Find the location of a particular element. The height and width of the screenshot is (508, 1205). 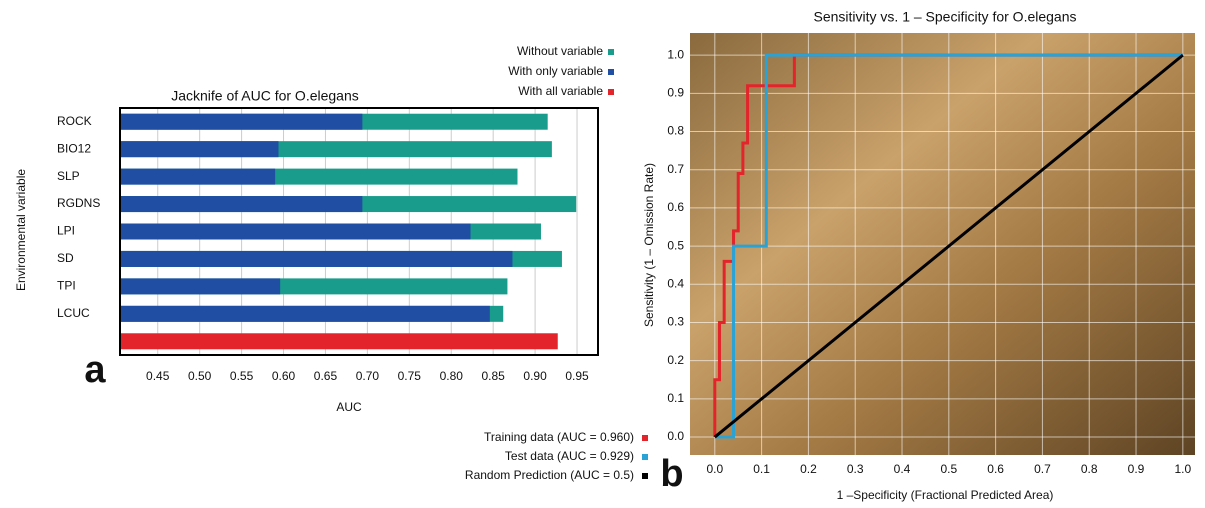

y-tick-label: RGDNS is located at coordinates (78, 203).